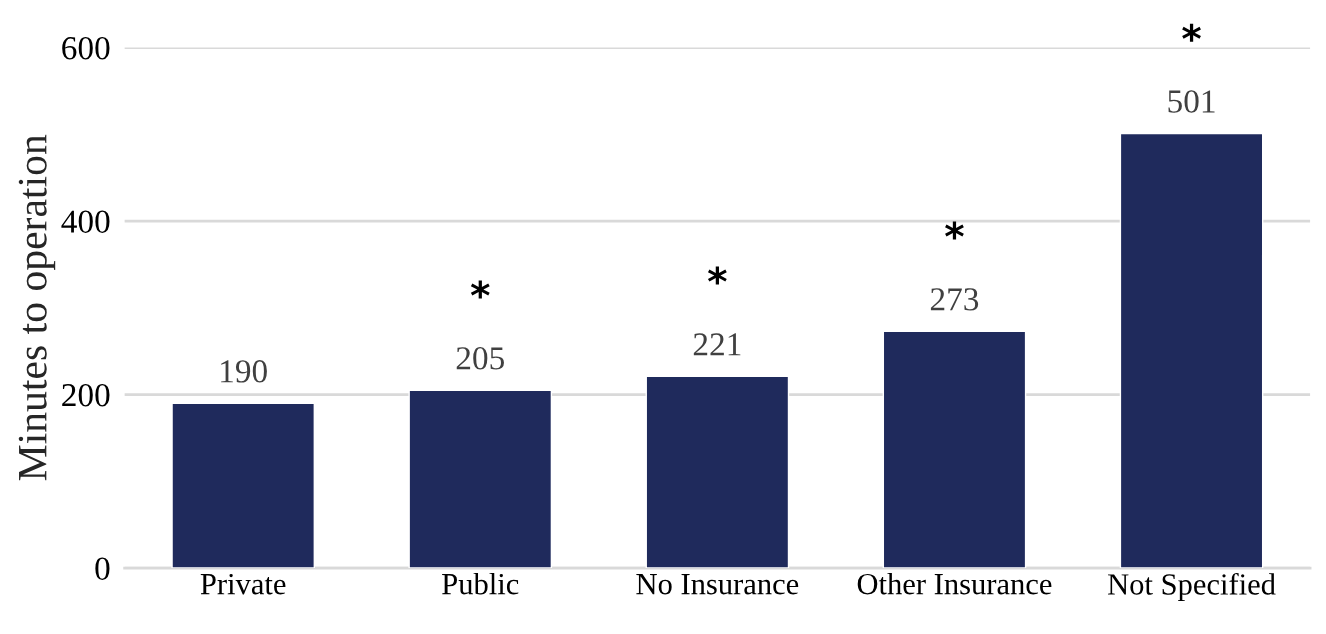 The image size is (1326, 634). Describe the element at coordinates (954, 299) in the screenshot. I see `data-label: 273` at that location.